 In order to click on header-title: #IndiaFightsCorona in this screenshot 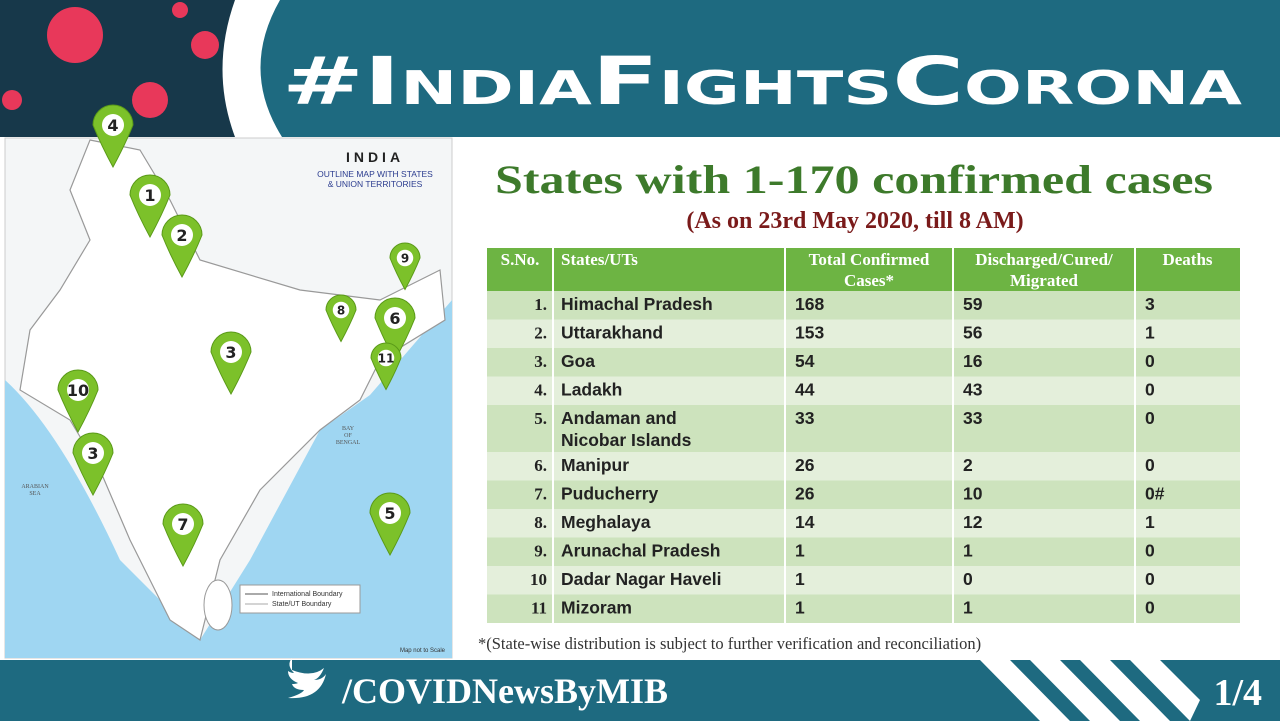, I will do `click(762, 81)`.